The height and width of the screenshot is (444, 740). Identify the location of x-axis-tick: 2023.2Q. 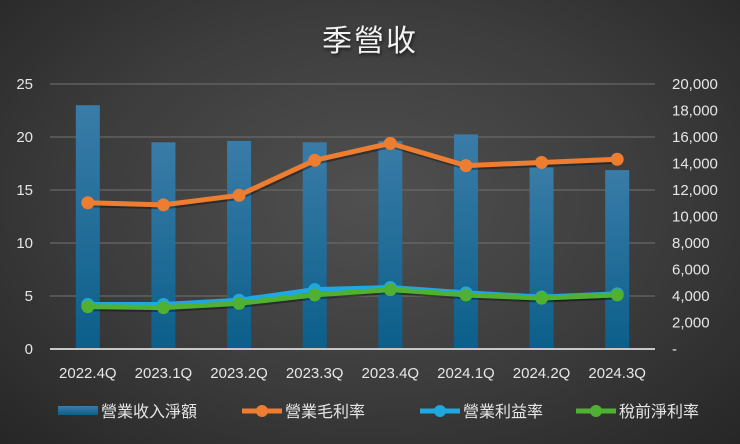
(239, 373).